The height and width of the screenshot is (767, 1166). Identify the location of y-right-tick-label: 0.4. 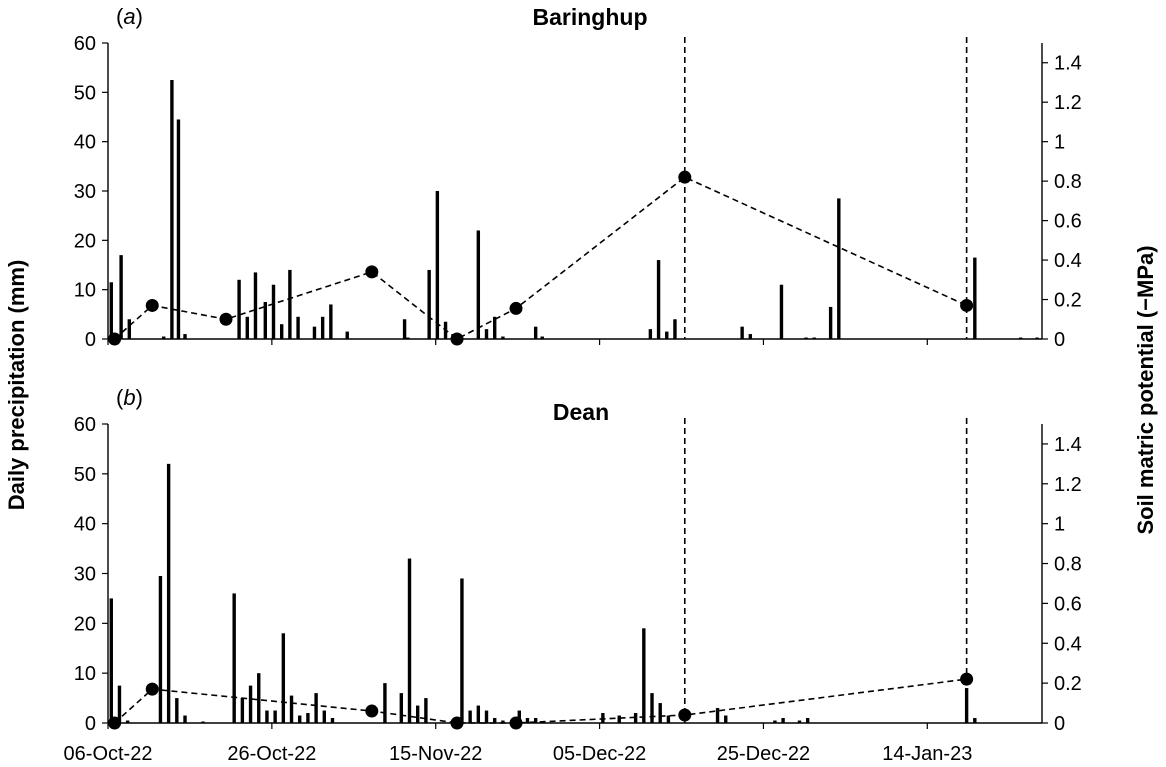
(1068, 644).